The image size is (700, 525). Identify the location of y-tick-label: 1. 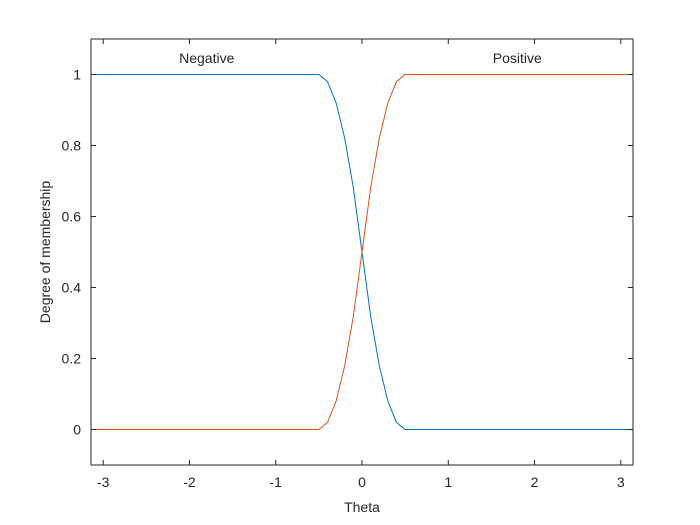
(77, 75).